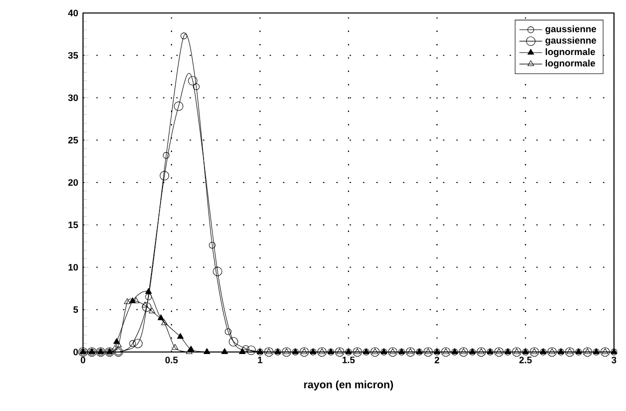 The height and width of the screenshot is (411, 626). What do you see at coordinates (73, 182) in the screenshot?
I see `y-tick-label: 20` at bounding box center [73, 182].